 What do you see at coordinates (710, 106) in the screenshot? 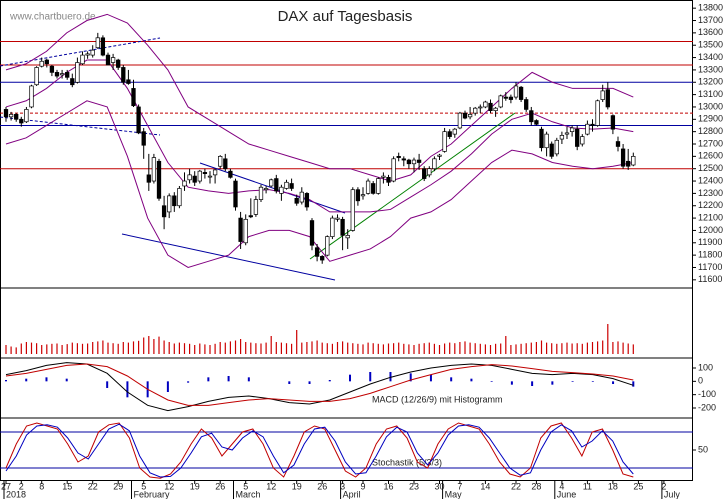
I see `y-tick-label: 13000` at bounding box center [710, 106].